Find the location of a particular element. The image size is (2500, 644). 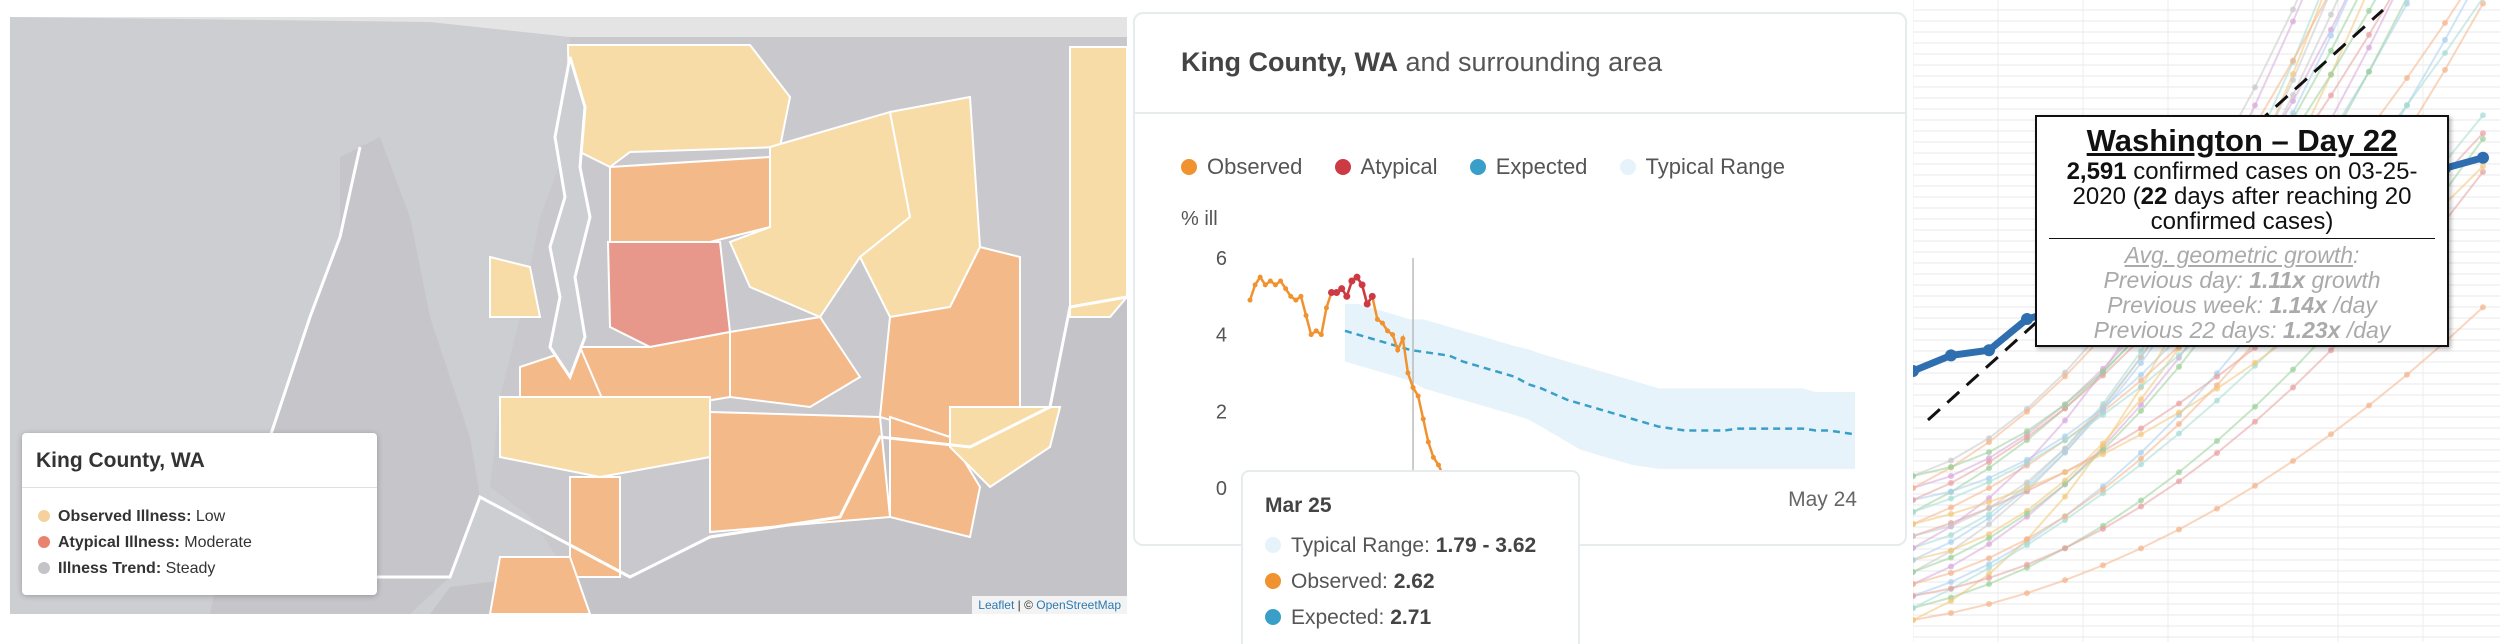

y-tick-label: 4 is located at coordinates (1221, 336).